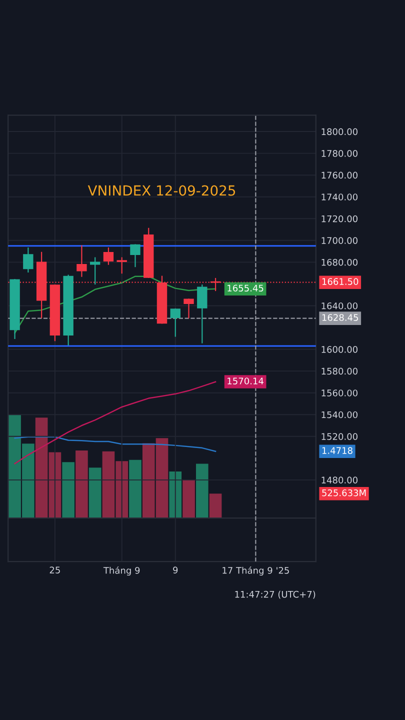 Image resolution: width=405 pixels, height=720 pixels. Describe the element at coordinates (340, 153) in the screenshot. I see `y-tick-label: 1780.00` at that location.